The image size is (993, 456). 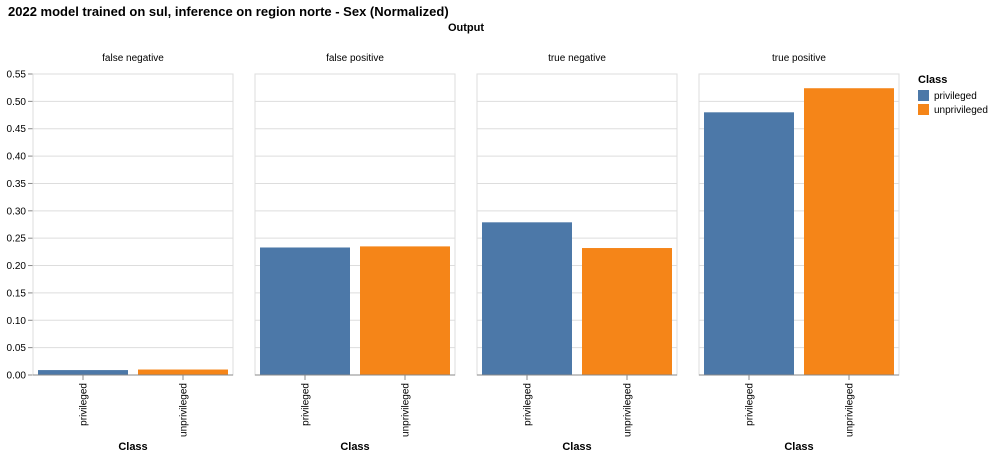 What do you see at coordinates (17, 293) in the screenshot?
I see `y-tick-label: 0.15` at bounding box center [17, 293].